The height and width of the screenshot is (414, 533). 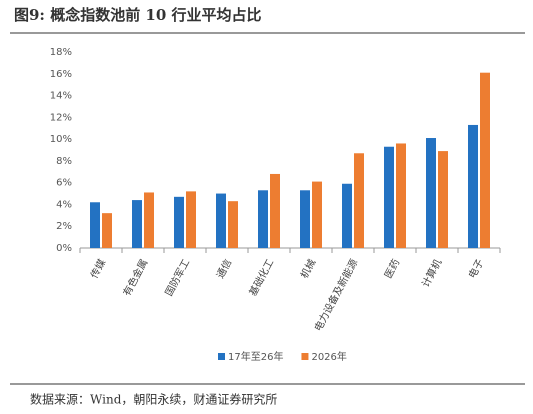 What do you see at coordinates (64, 161) in the screenshot?
I see `y-tick-label: 8%` at bounding box center [64, 161].